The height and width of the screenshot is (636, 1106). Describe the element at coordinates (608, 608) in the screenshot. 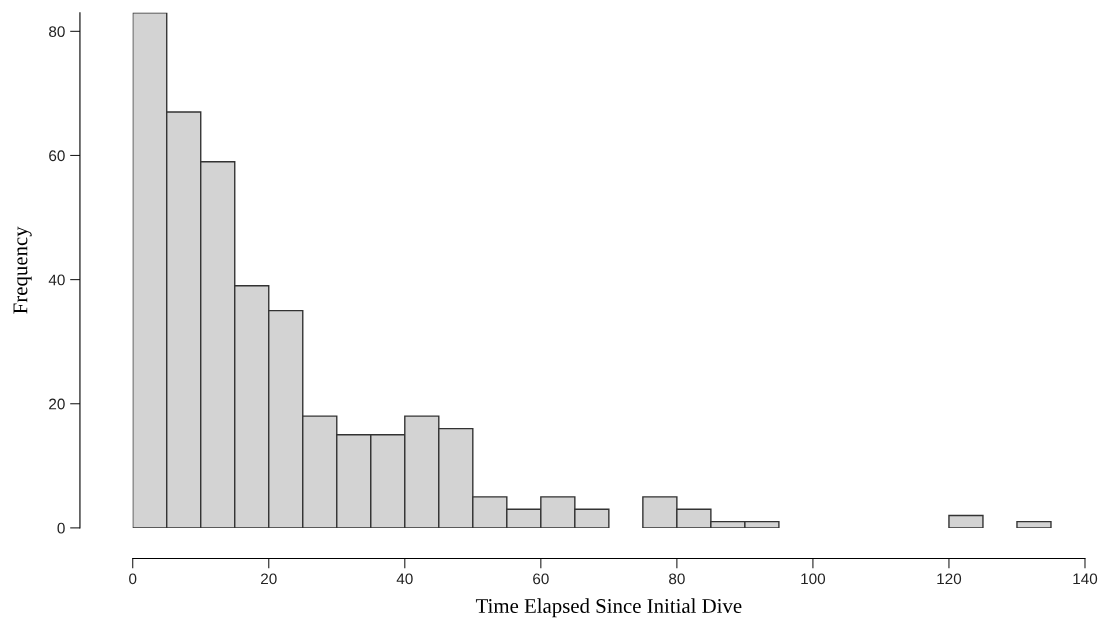

I see `x-axis-title: Time Elapsed Since Initial Dive` at that location.